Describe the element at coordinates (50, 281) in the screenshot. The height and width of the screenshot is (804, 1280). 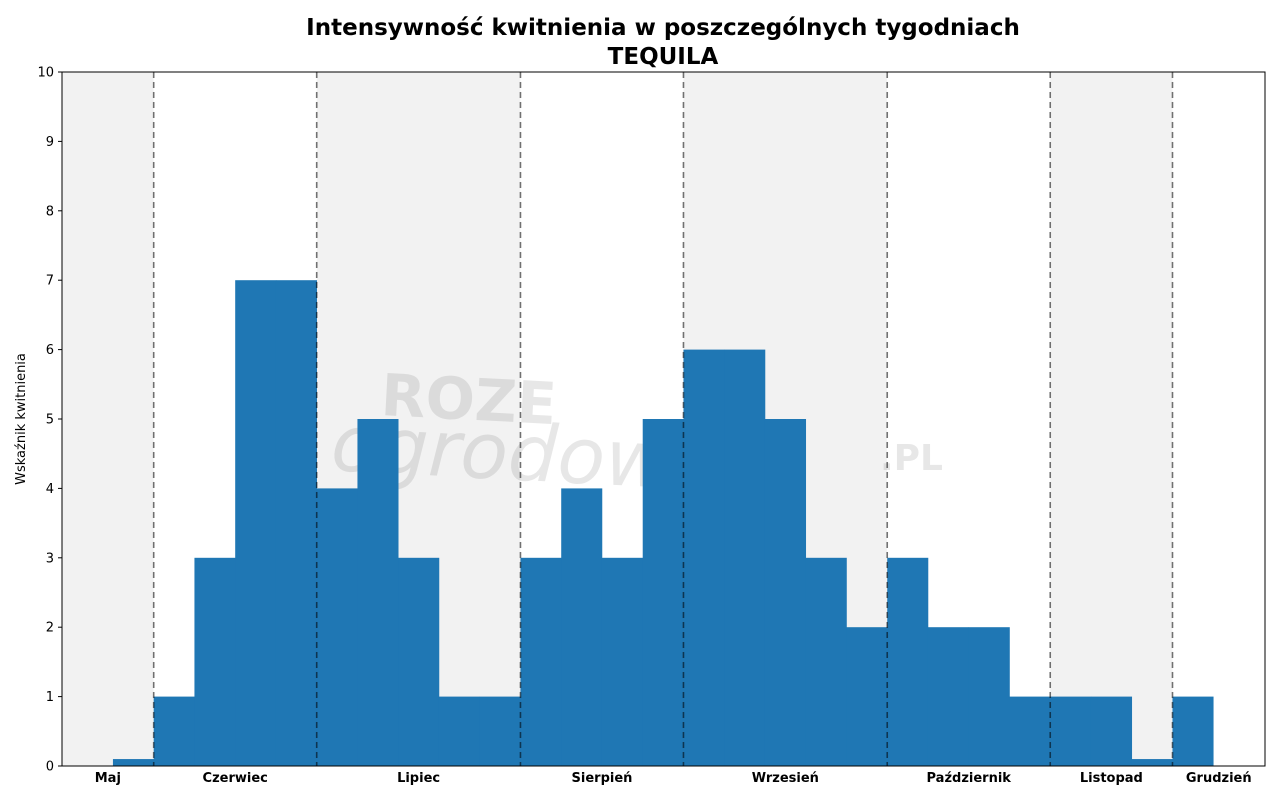
I see `y-tick-label: 7` at that location.